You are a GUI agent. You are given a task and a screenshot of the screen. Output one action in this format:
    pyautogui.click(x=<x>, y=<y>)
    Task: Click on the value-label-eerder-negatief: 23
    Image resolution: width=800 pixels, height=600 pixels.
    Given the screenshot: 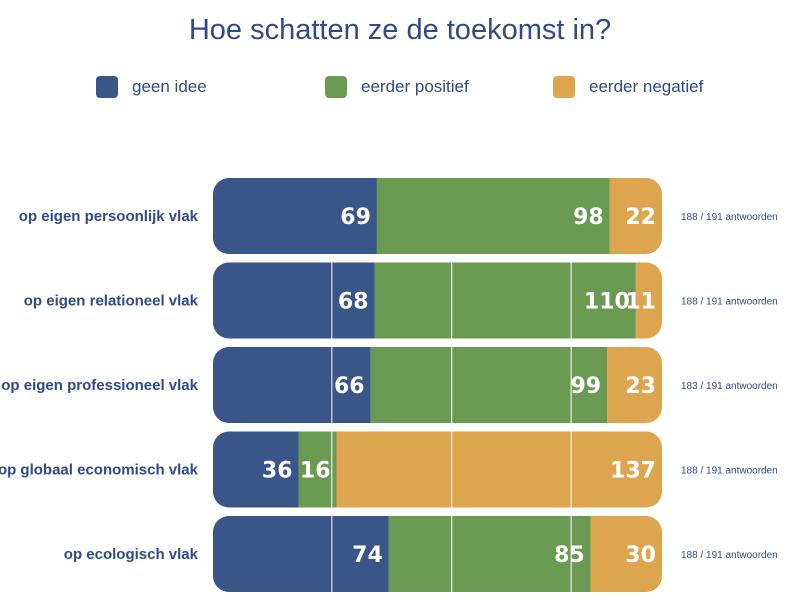 What is the action you would take?
    pyautogui.click(x=640, y=386)
    